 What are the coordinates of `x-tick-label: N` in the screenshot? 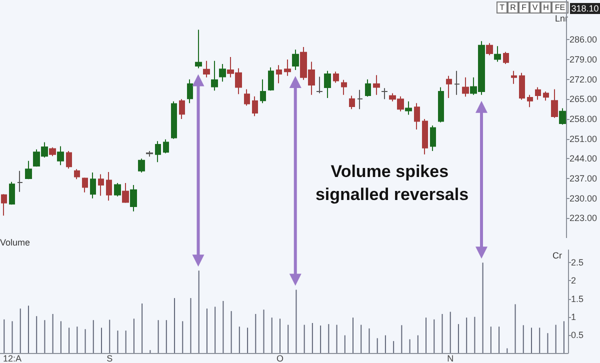 It's located at (450, 358).